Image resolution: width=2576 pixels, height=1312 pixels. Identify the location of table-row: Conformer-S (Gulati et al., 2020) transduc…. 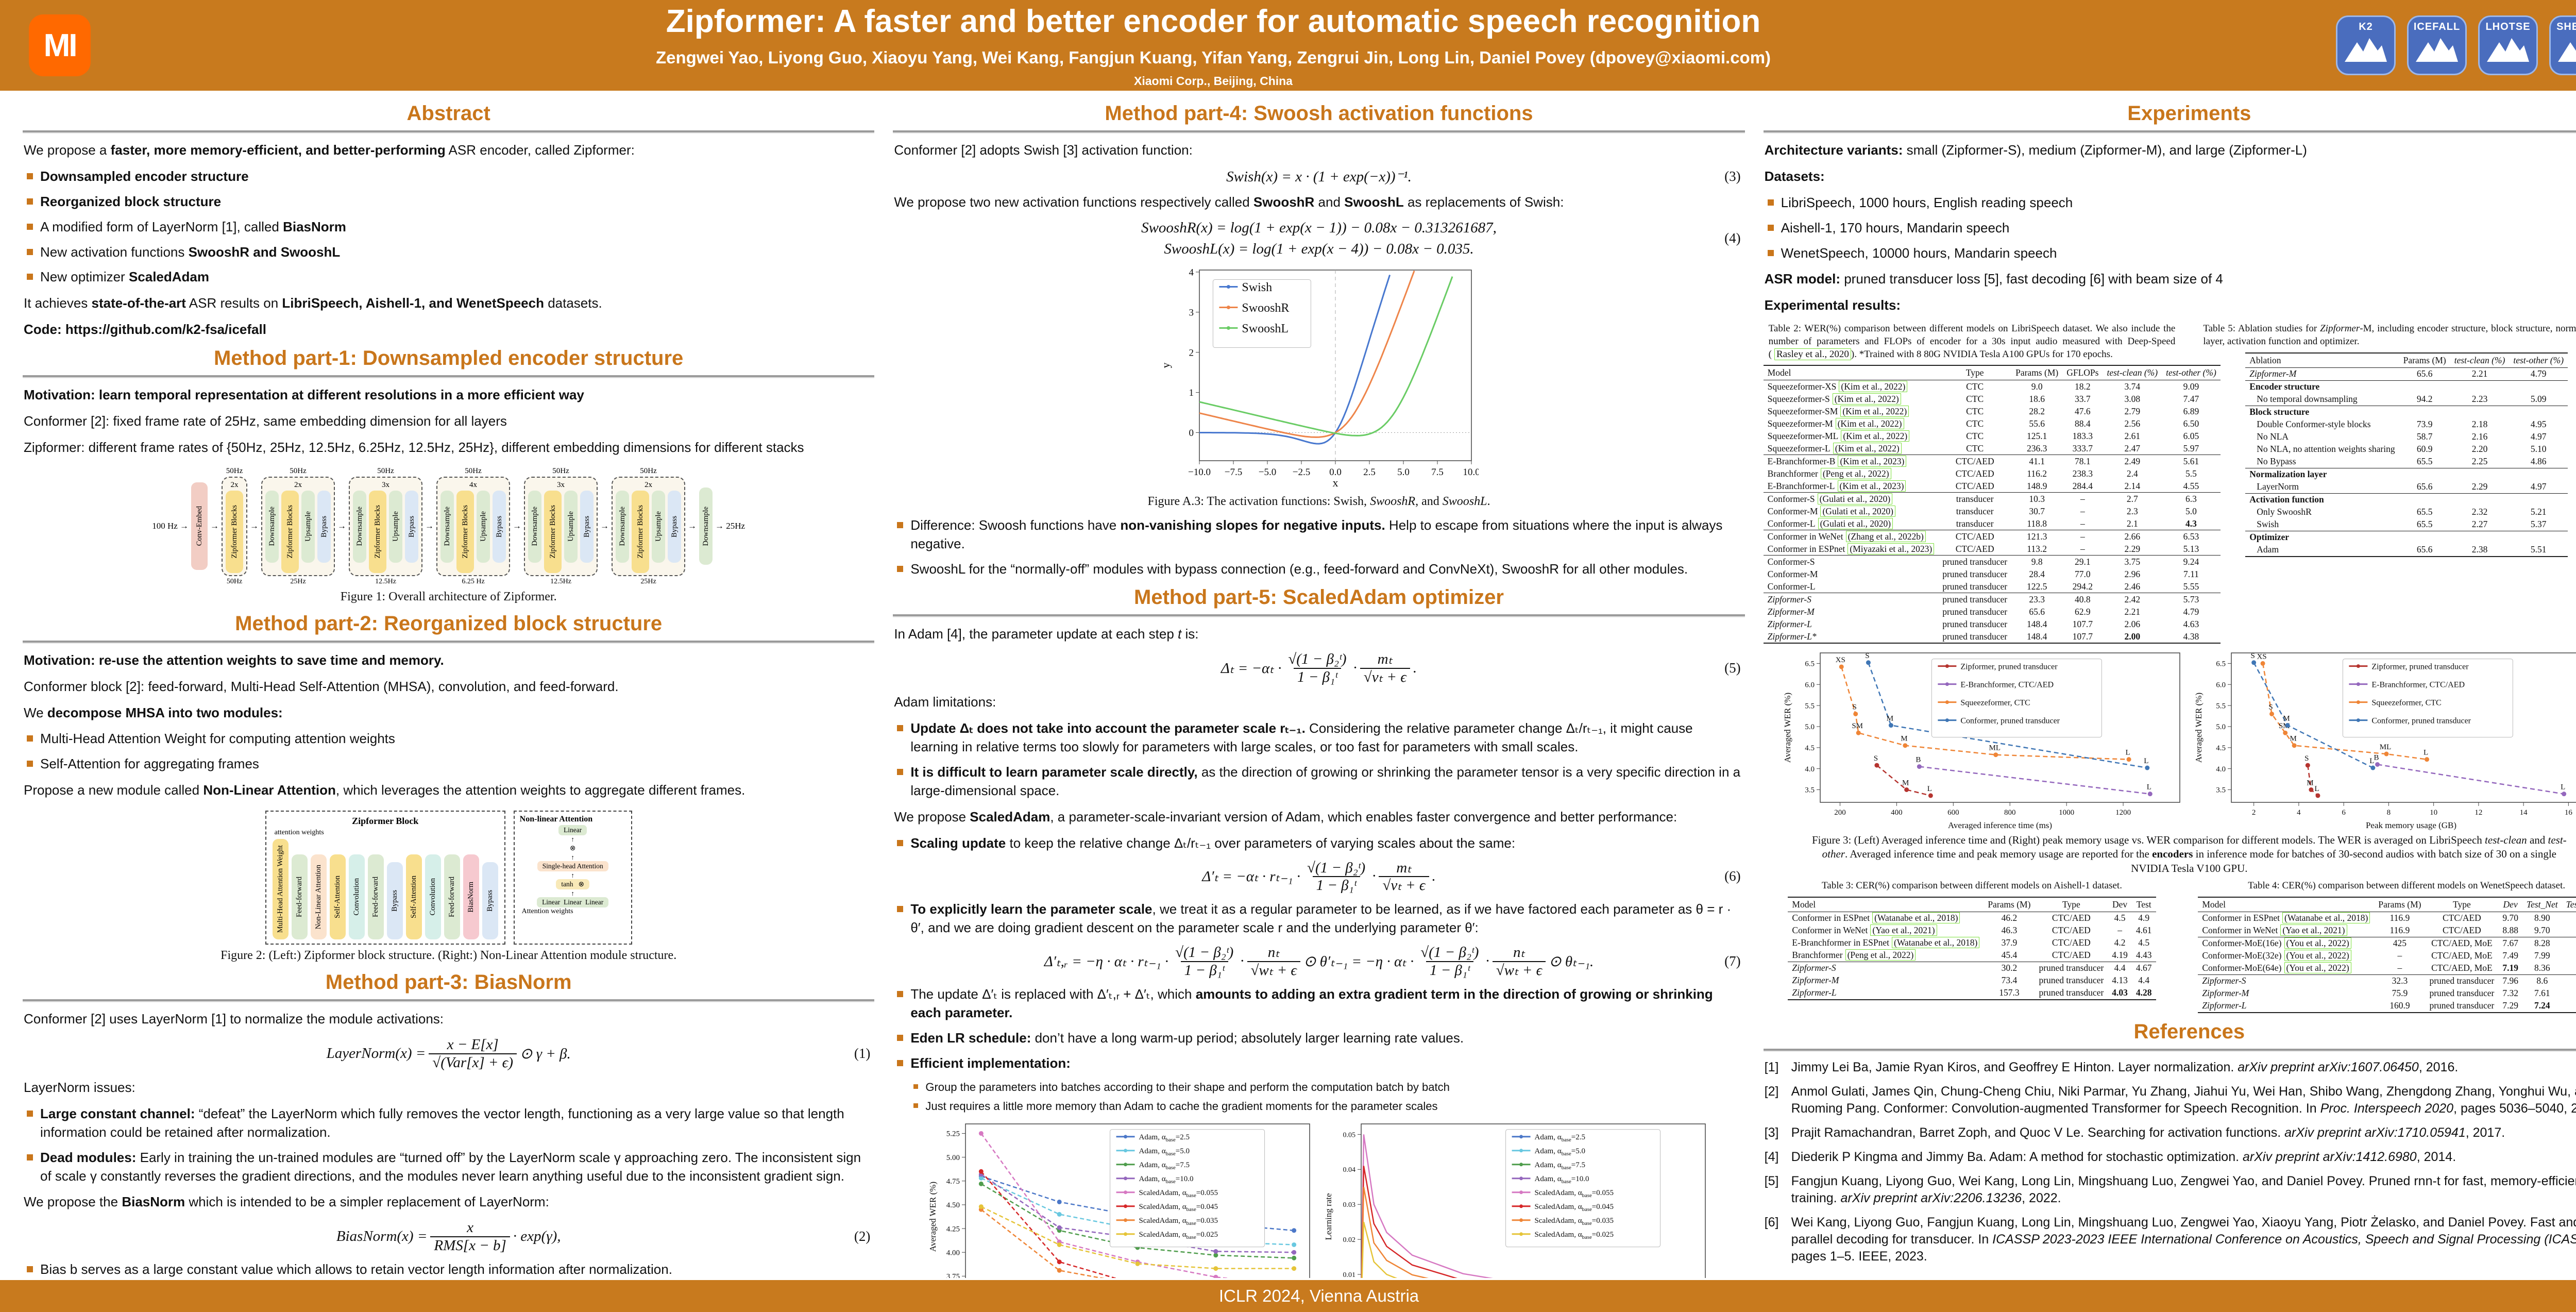
(1992, 499).